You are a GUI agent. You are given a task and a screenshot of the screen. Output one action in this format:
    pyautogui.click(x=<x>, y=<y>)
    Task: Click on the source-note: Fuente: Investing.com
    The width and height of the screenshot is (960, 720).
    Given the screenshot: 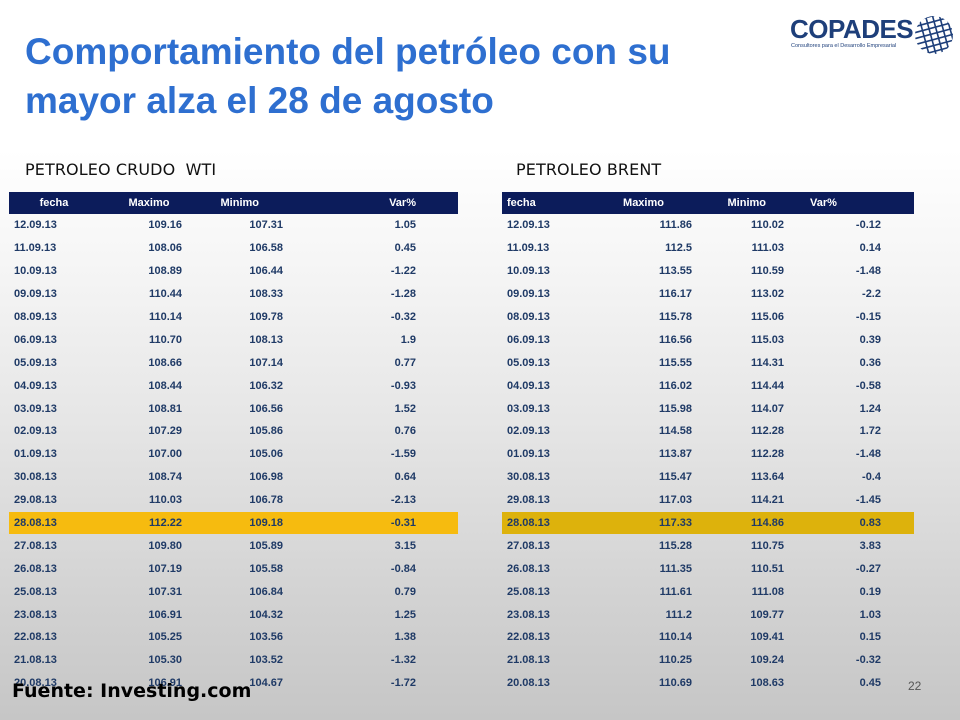 What is the action you would take?
    pyautogui.click(x=132, y=691)
    